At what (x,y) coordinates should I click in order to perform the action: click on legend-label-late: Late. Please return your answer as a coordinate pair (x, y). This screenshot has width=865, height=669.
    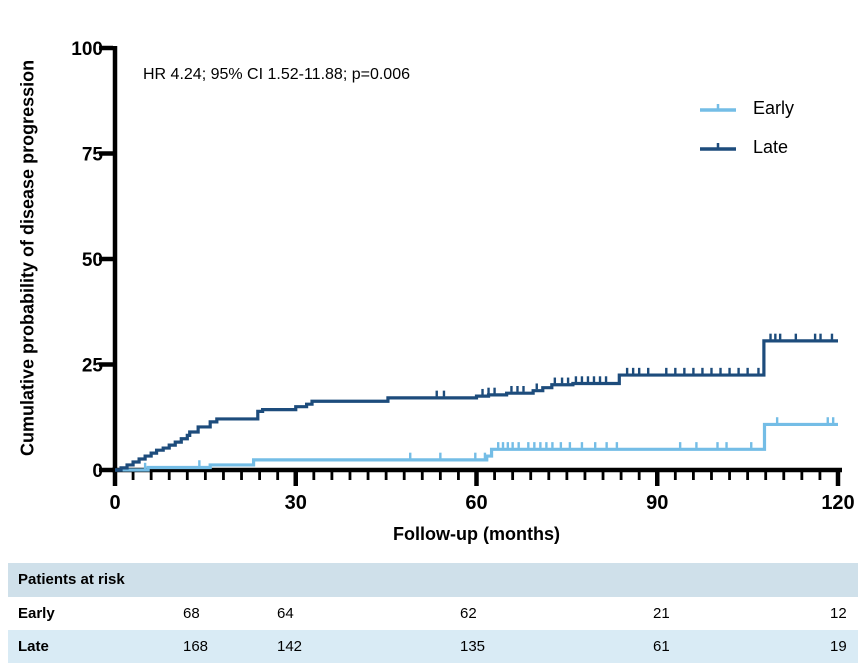
    Looking at the image, I should click on (771, 146).